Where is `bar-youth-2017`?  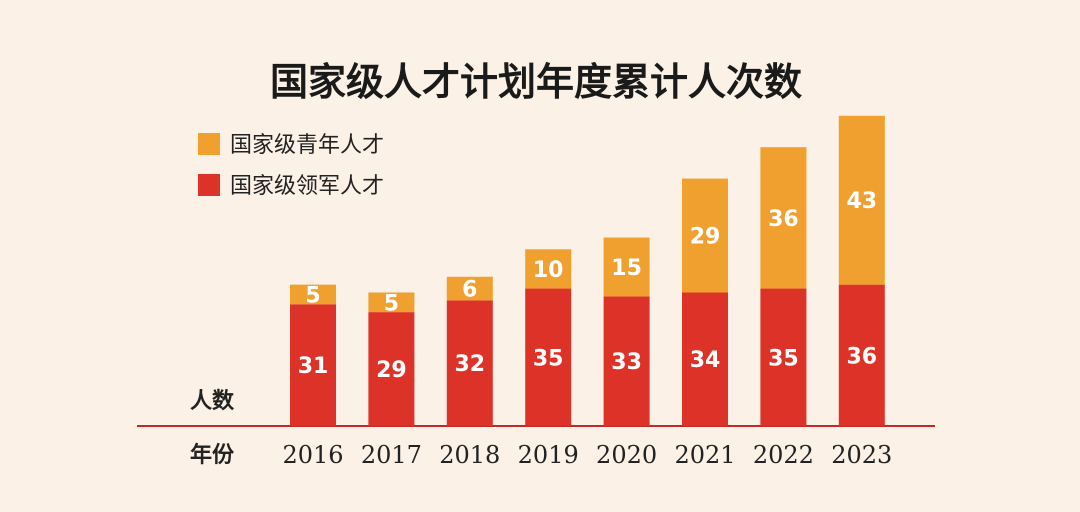 bar-youth-2017 is located at coordinates (391, 302).